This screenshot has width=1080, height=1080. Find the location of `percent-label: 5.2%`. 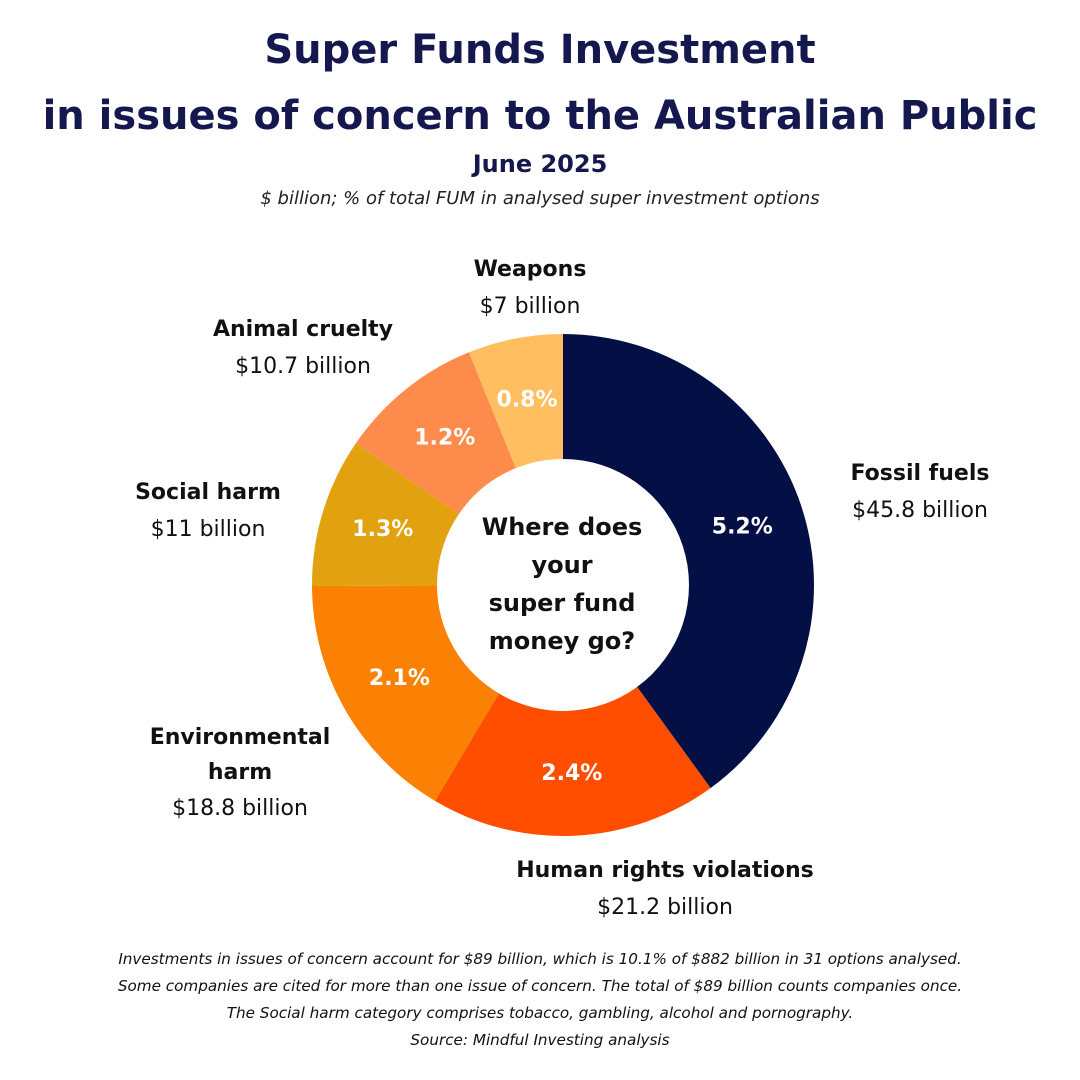

percent-label: 5.2% is located at coordinates (742, 526).